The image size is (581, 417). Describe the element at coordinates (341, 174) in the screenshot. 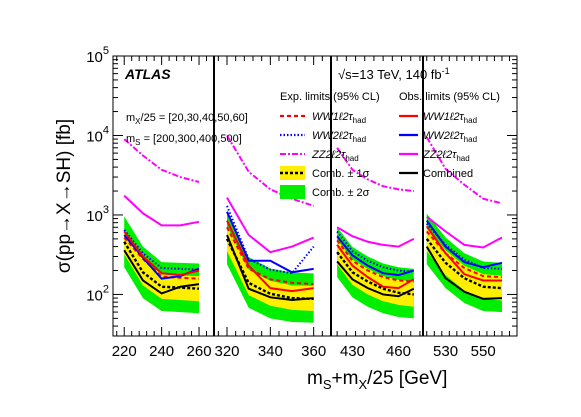

I see `legend-band1-label: Comb. ± 1σ` at that location.